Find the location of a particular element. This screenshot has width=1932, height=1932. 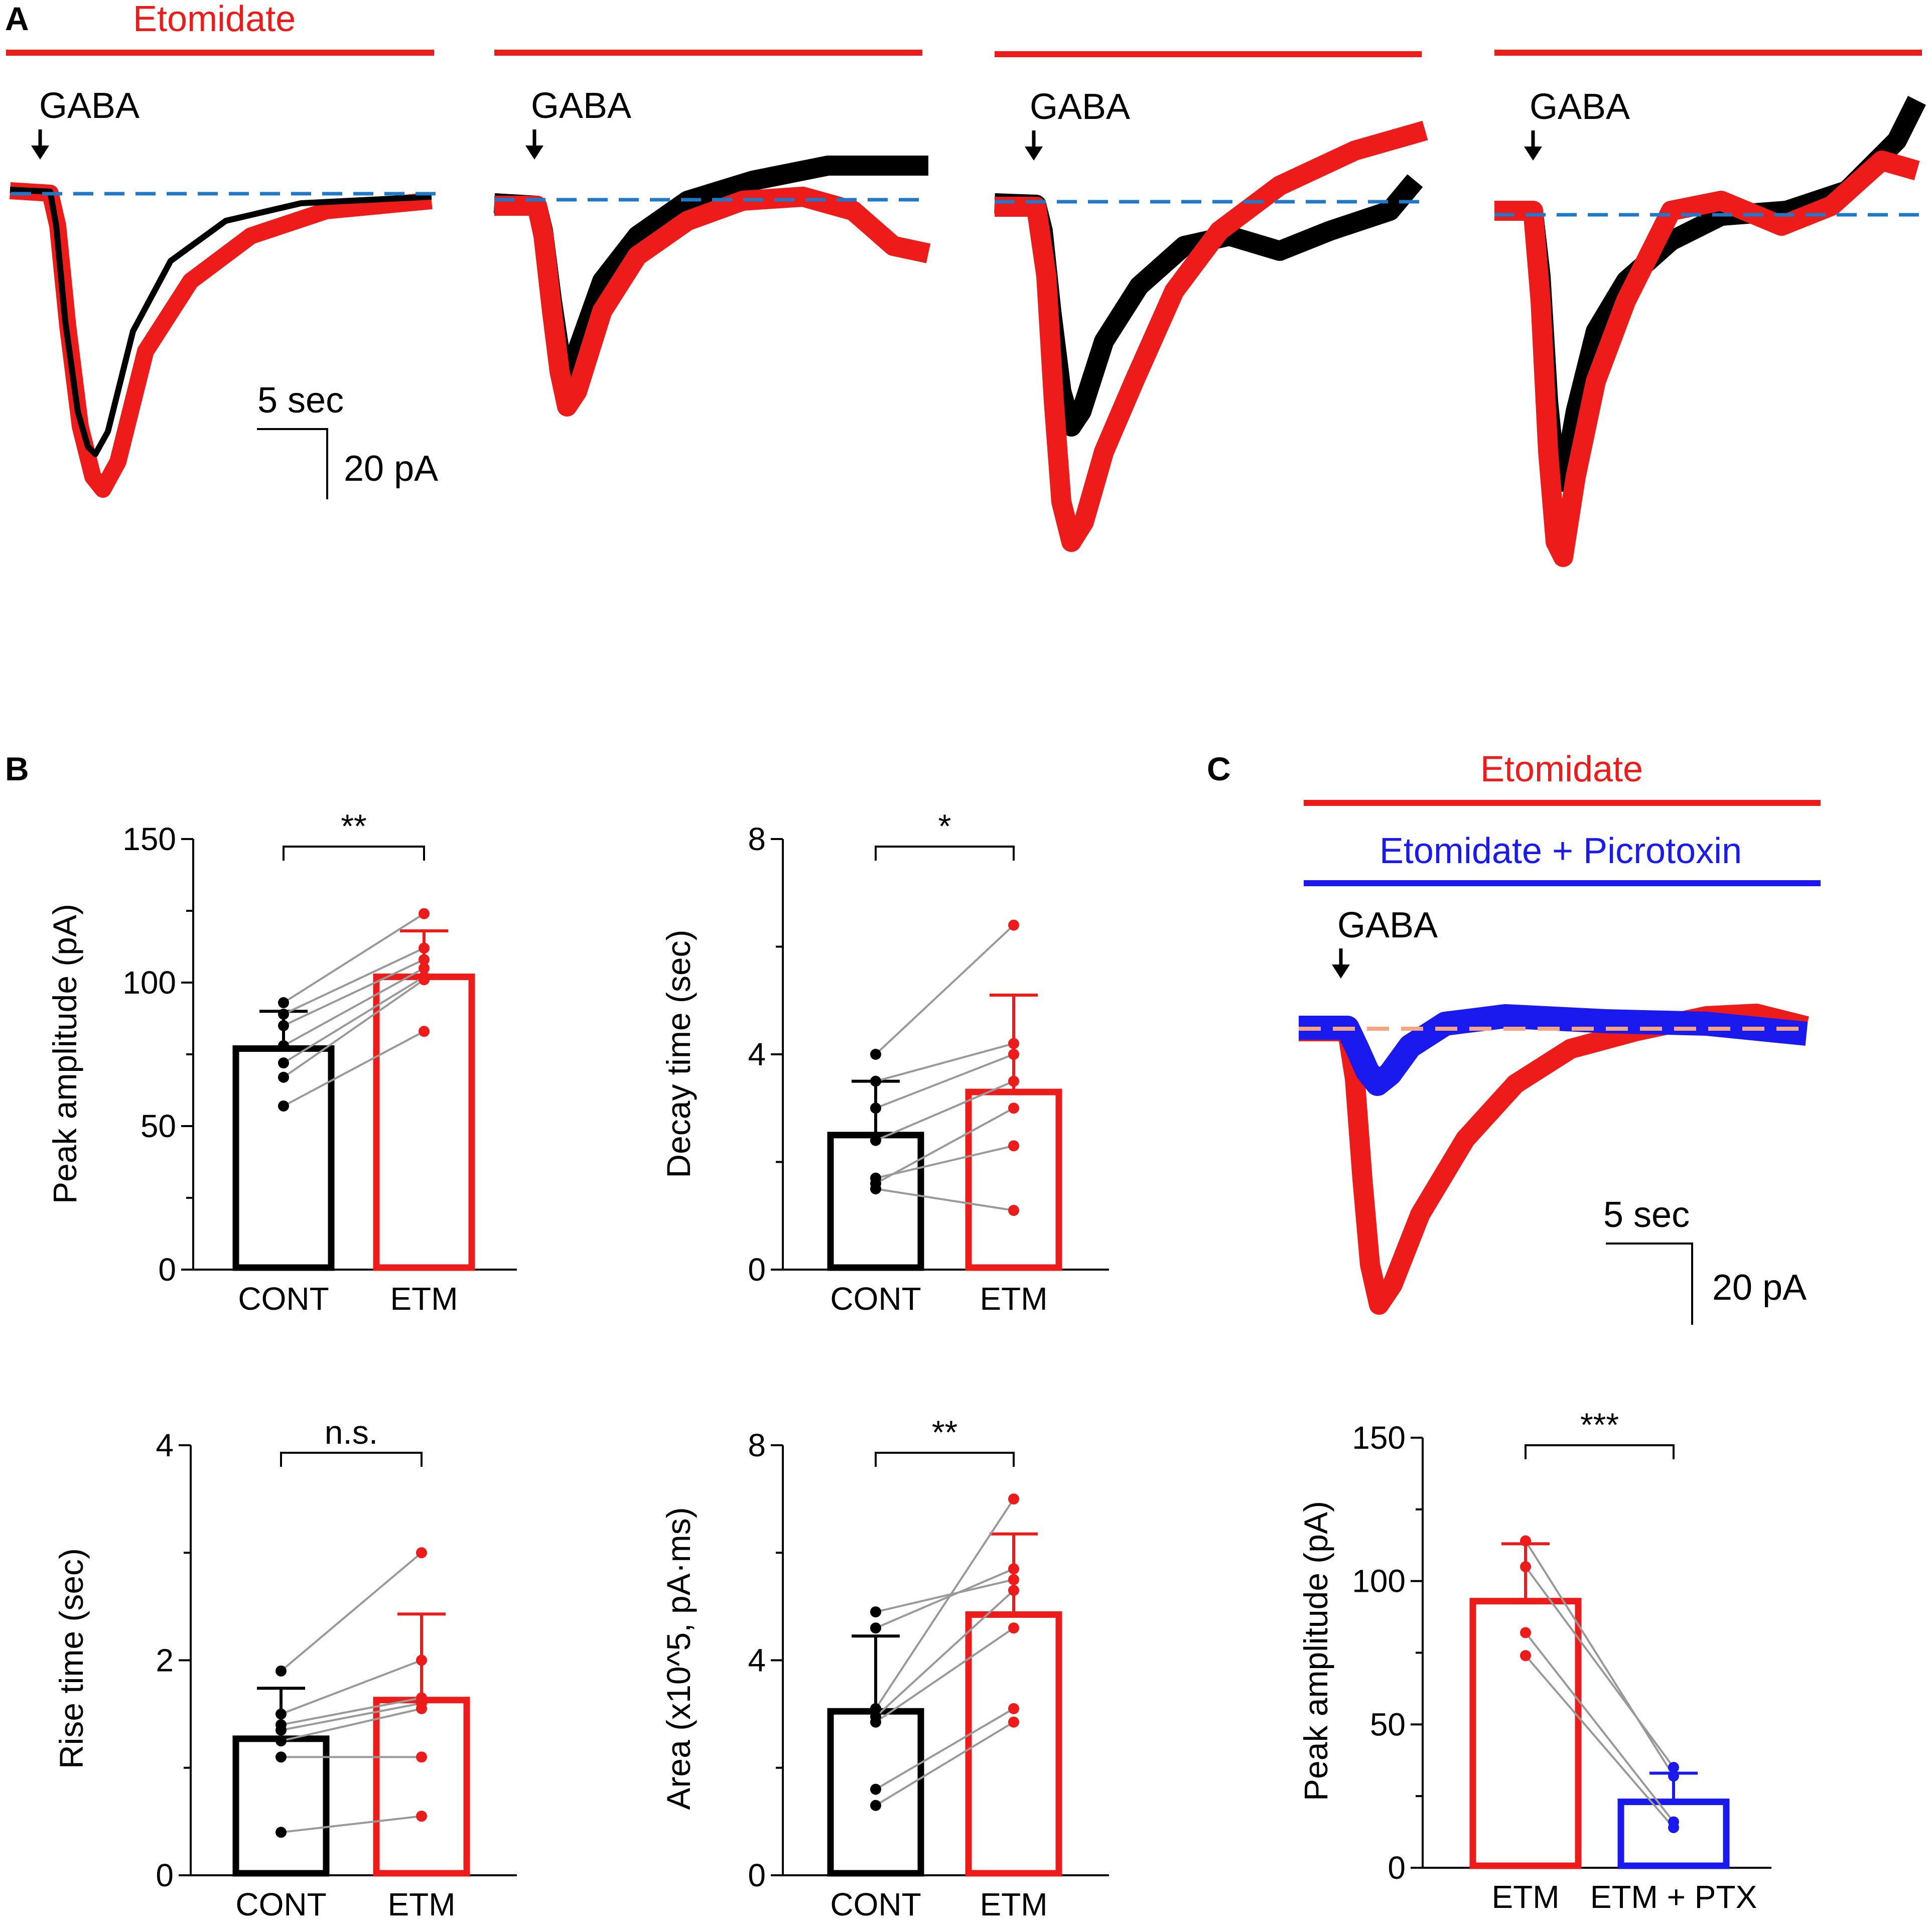

gaba-markers-a: GABA GABA GABA GABA is located at coordinates (830, 123).